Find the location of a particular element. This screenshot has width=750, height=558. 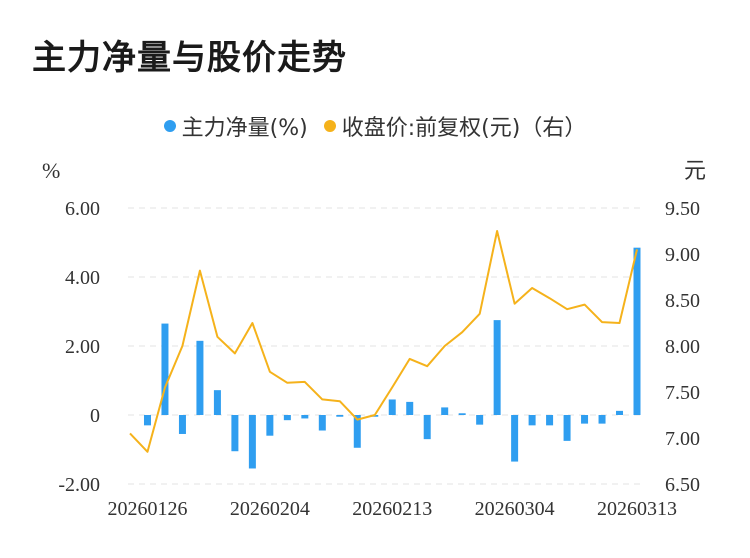

legend-item-close-price: 收盘价:前复权(元)（右） is located at coordinates (455, 126).